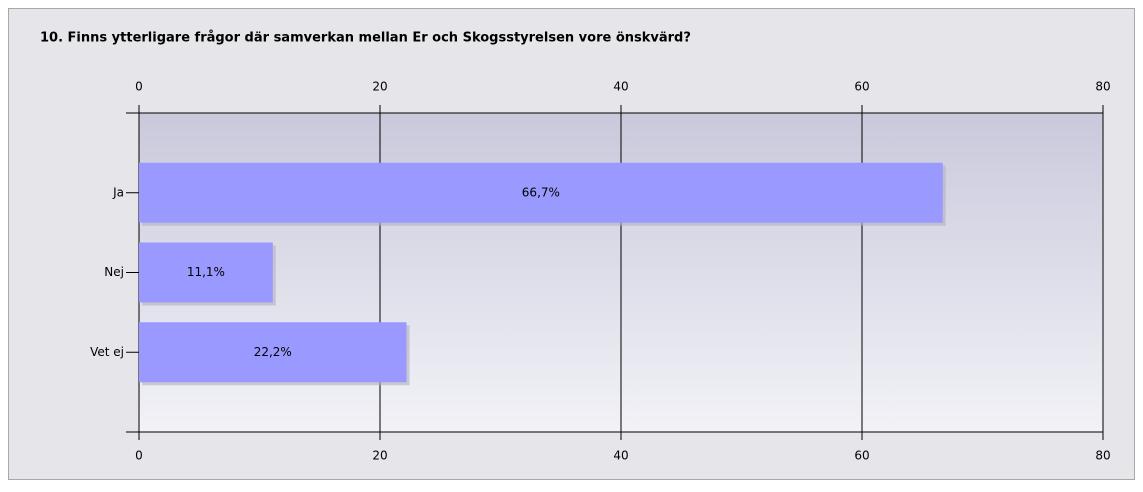 This screenshot has height=492, width=1143. I want to click on x-tick-label-bottom: 80, so click(1102, 456).